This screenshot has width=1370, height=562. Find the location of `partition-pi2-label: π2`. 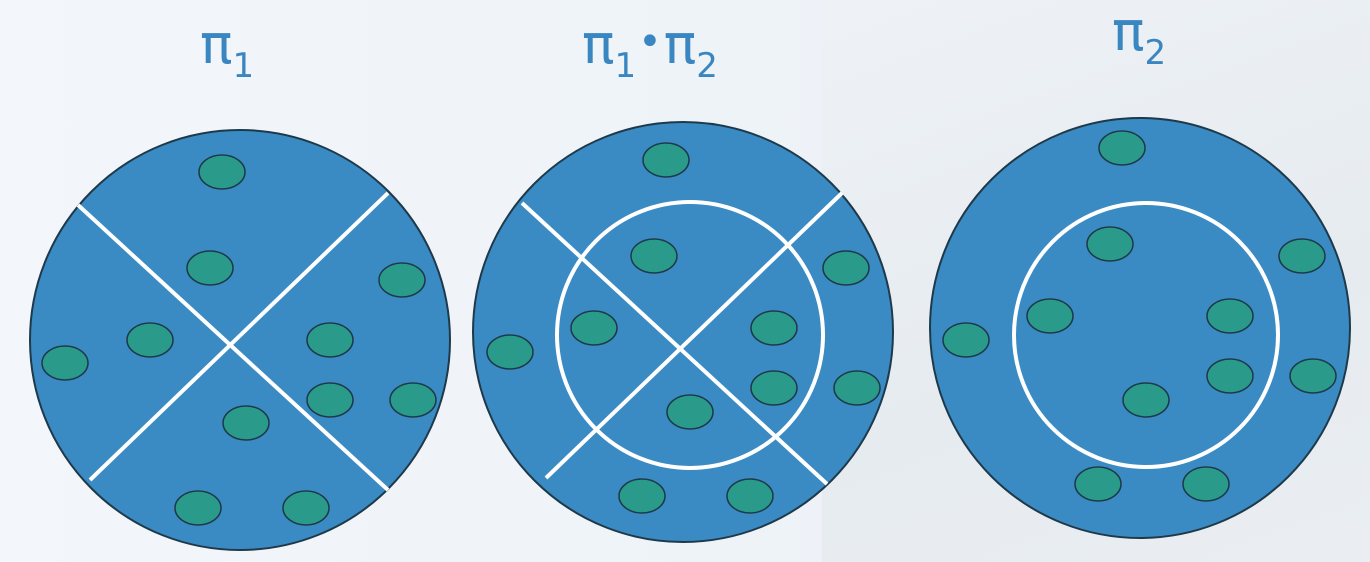

partition-pi2-label: π2 is located at coordinates (1139, 36).